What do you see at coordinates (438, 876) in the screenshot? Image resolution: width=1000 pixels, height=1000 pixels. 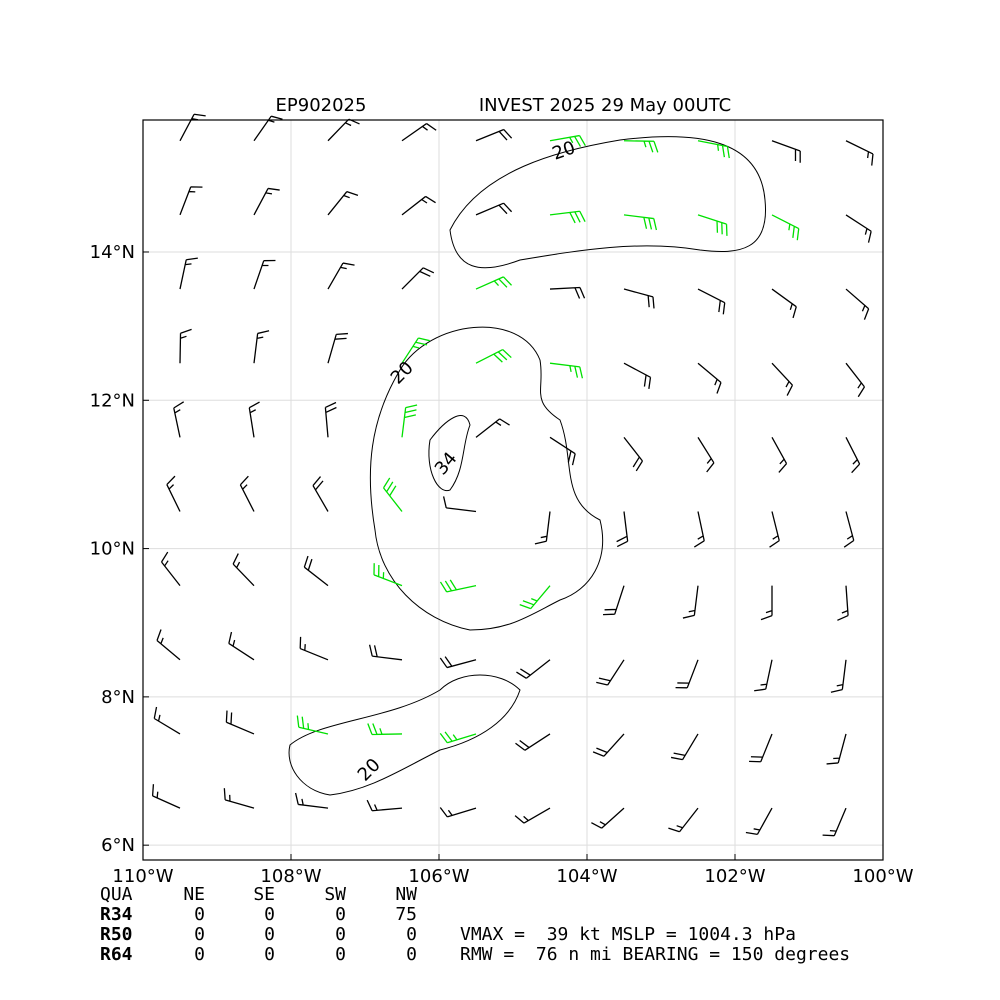 I see `x-tick-label: 106°W` at bounding box center [438, 876].